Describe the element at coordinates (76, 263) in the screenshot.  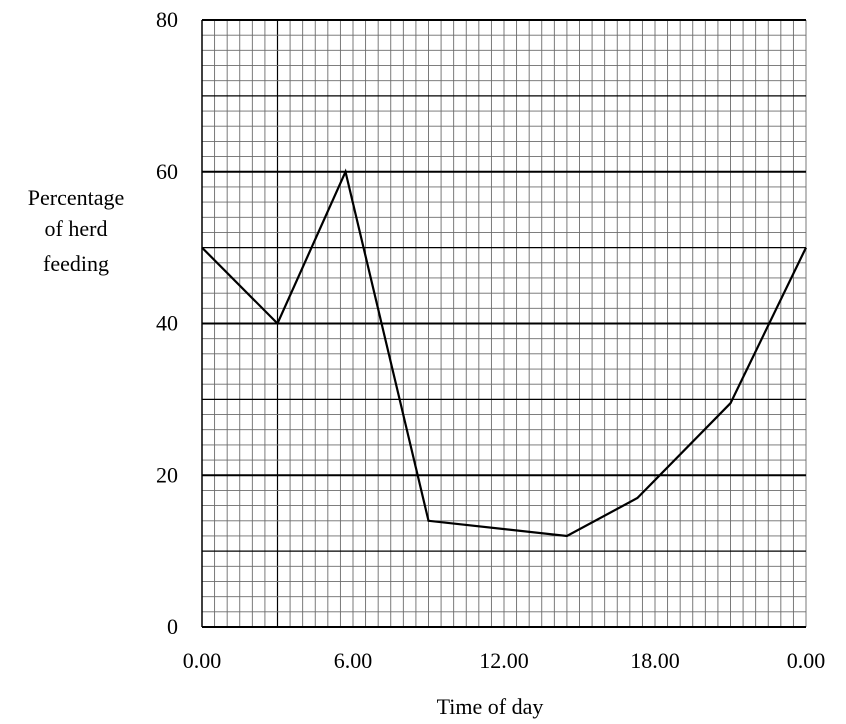
I see `ylabel-line-3: feeding` at that location.